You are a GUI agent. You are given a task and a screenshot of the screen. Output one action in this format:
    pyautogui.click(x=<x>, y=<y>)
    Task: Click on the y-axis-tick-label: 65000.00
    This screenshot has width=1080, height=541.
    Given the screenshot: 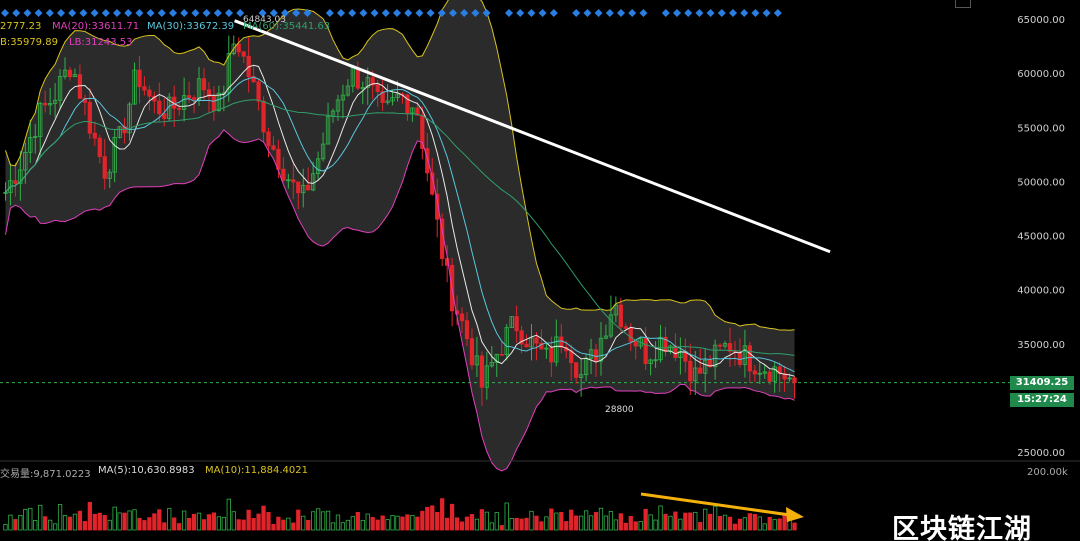 What is the action you would take?
    pyautogui.click(x=1041, y=20)
    